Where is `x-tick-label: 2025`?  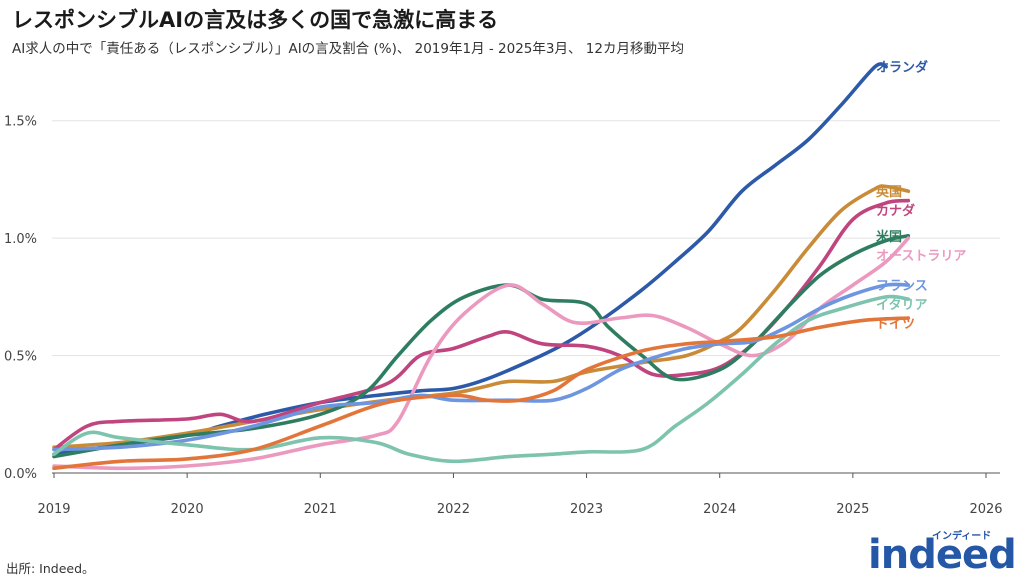 x-tick-label: 2025 is located at coordinates (852, 509).